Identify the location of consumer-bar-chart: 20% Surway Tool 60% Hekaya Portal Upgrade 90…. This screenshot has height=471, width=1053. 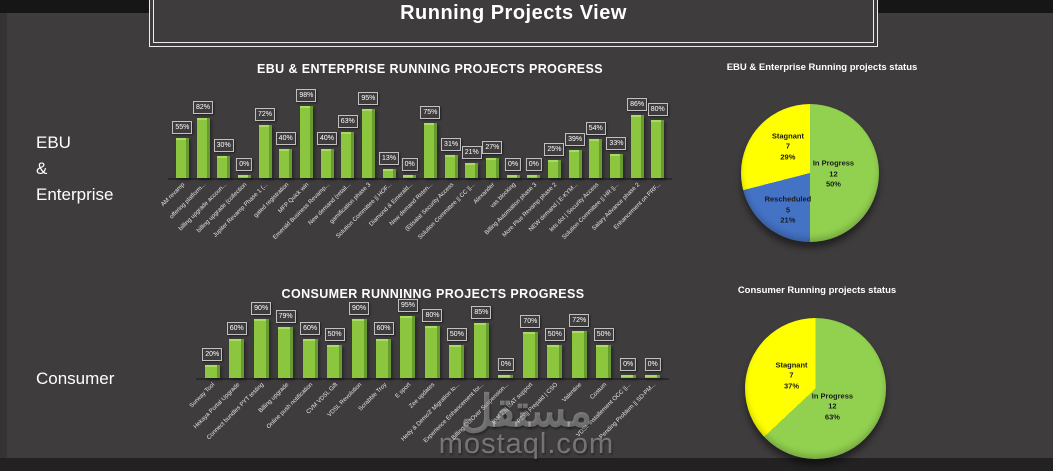
(429, 371).